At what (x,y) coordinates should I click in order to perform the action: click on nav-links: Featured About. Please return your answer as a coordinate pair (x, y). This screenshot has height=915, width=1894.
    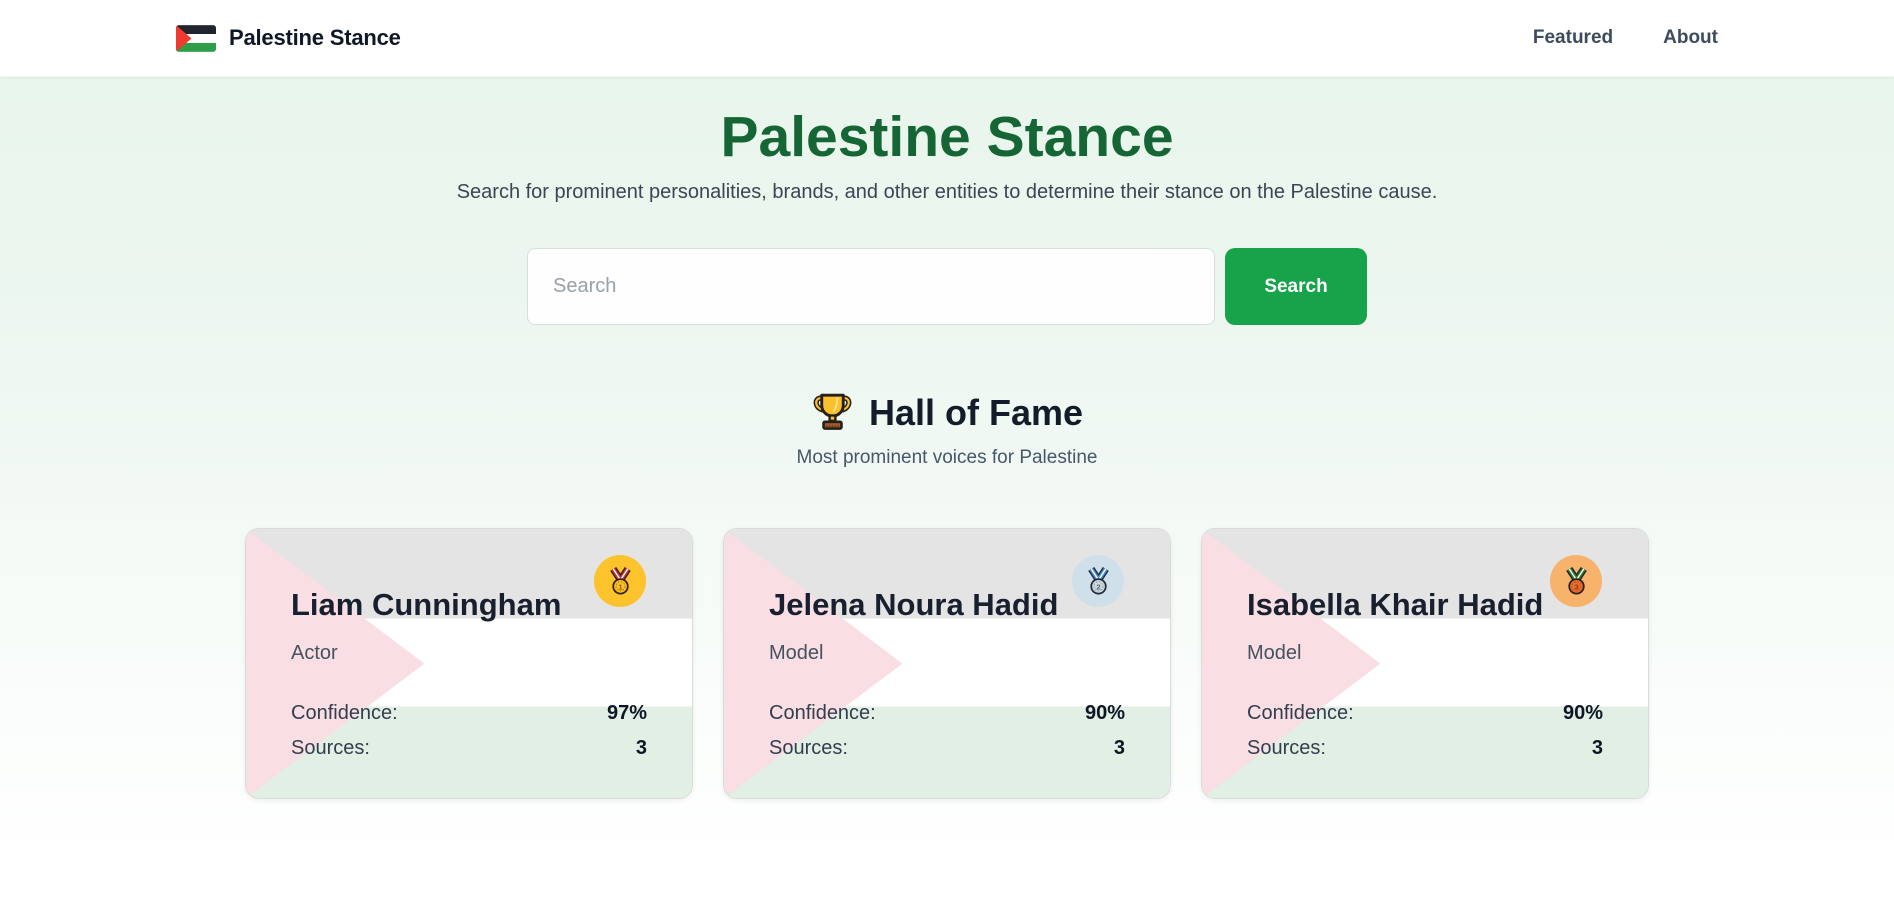
    Looking at the image, I should click on (1625, 38).